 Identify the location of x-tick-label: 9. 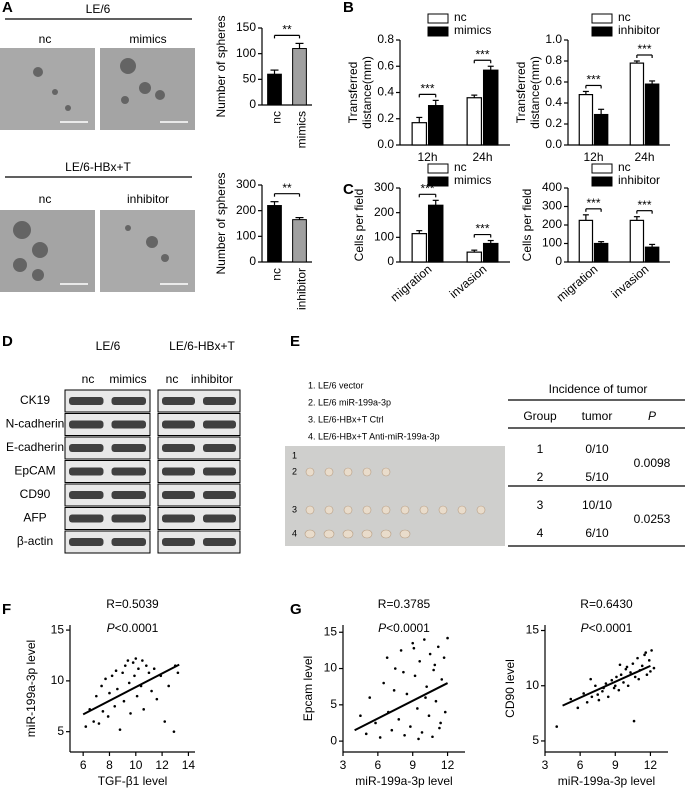
(615, 765).